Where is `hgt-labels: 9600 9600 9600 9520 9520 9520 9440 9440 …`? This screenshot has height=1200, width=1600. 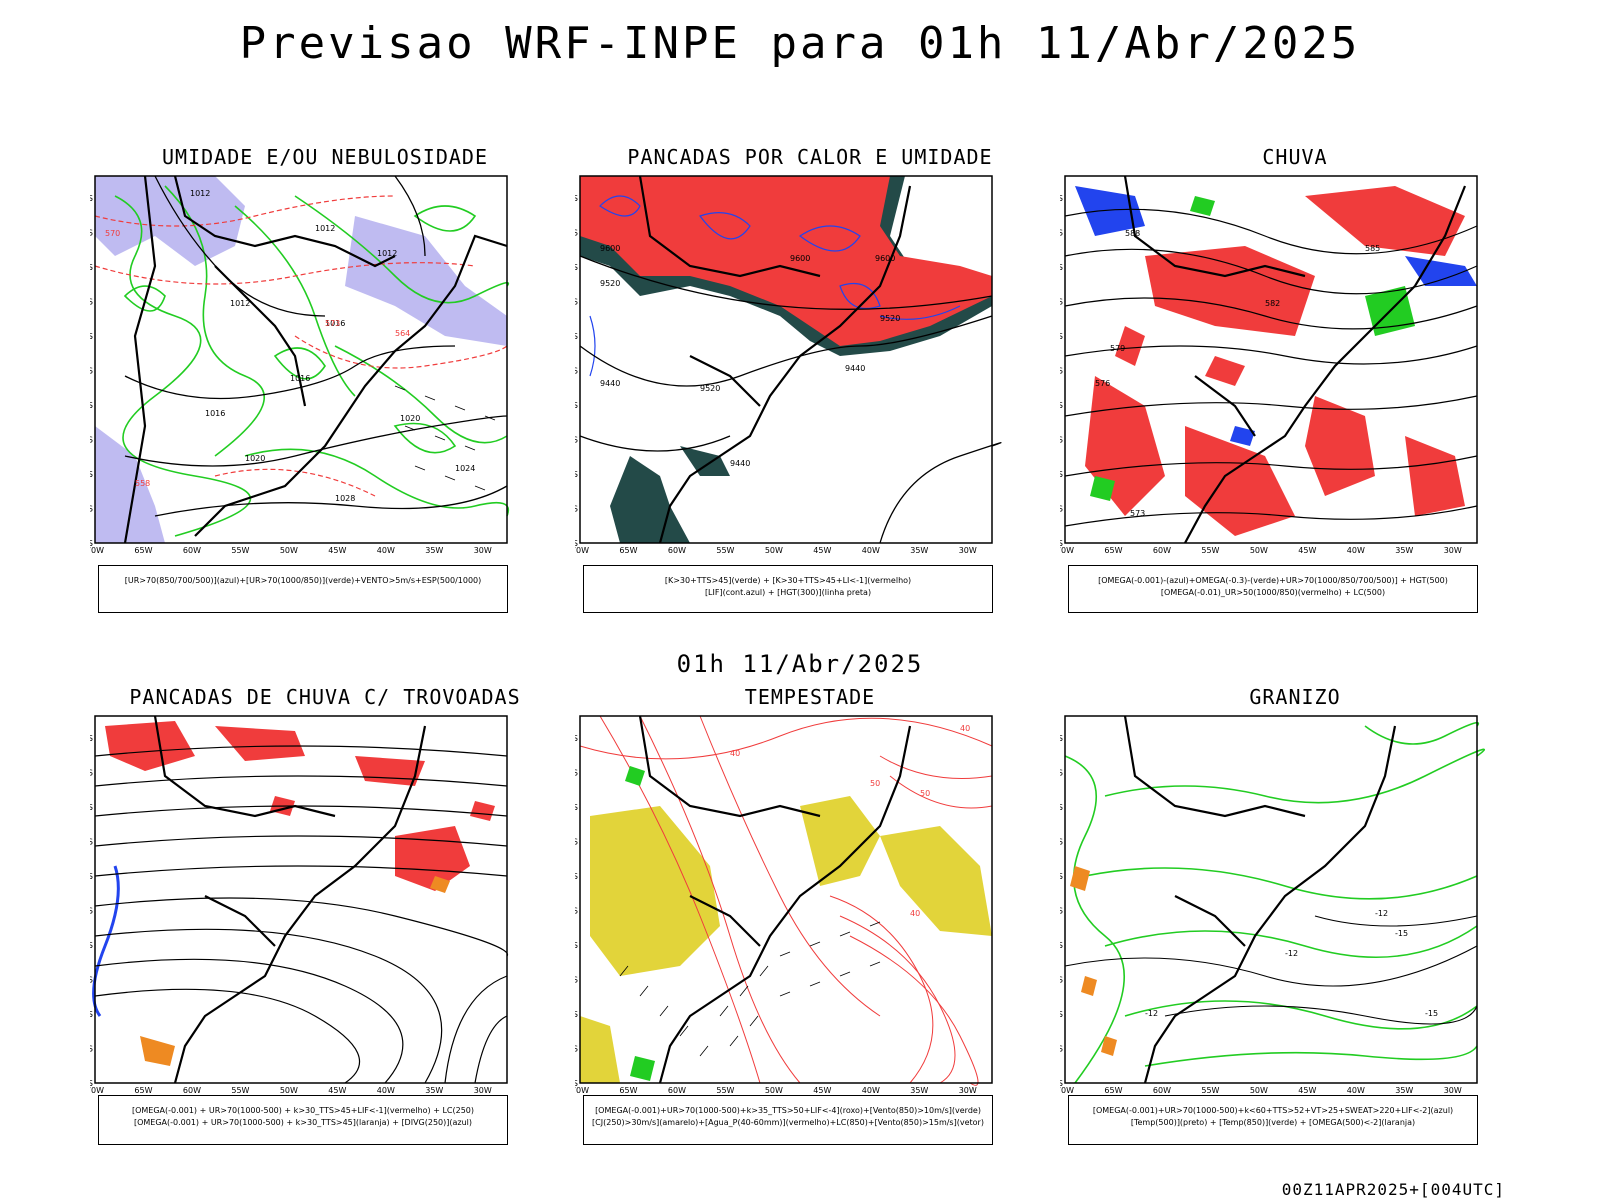
hgt-labels: 9600 9600 9600 9520 9520 9520 9440 9440 … is located at coordinates (750, 356).